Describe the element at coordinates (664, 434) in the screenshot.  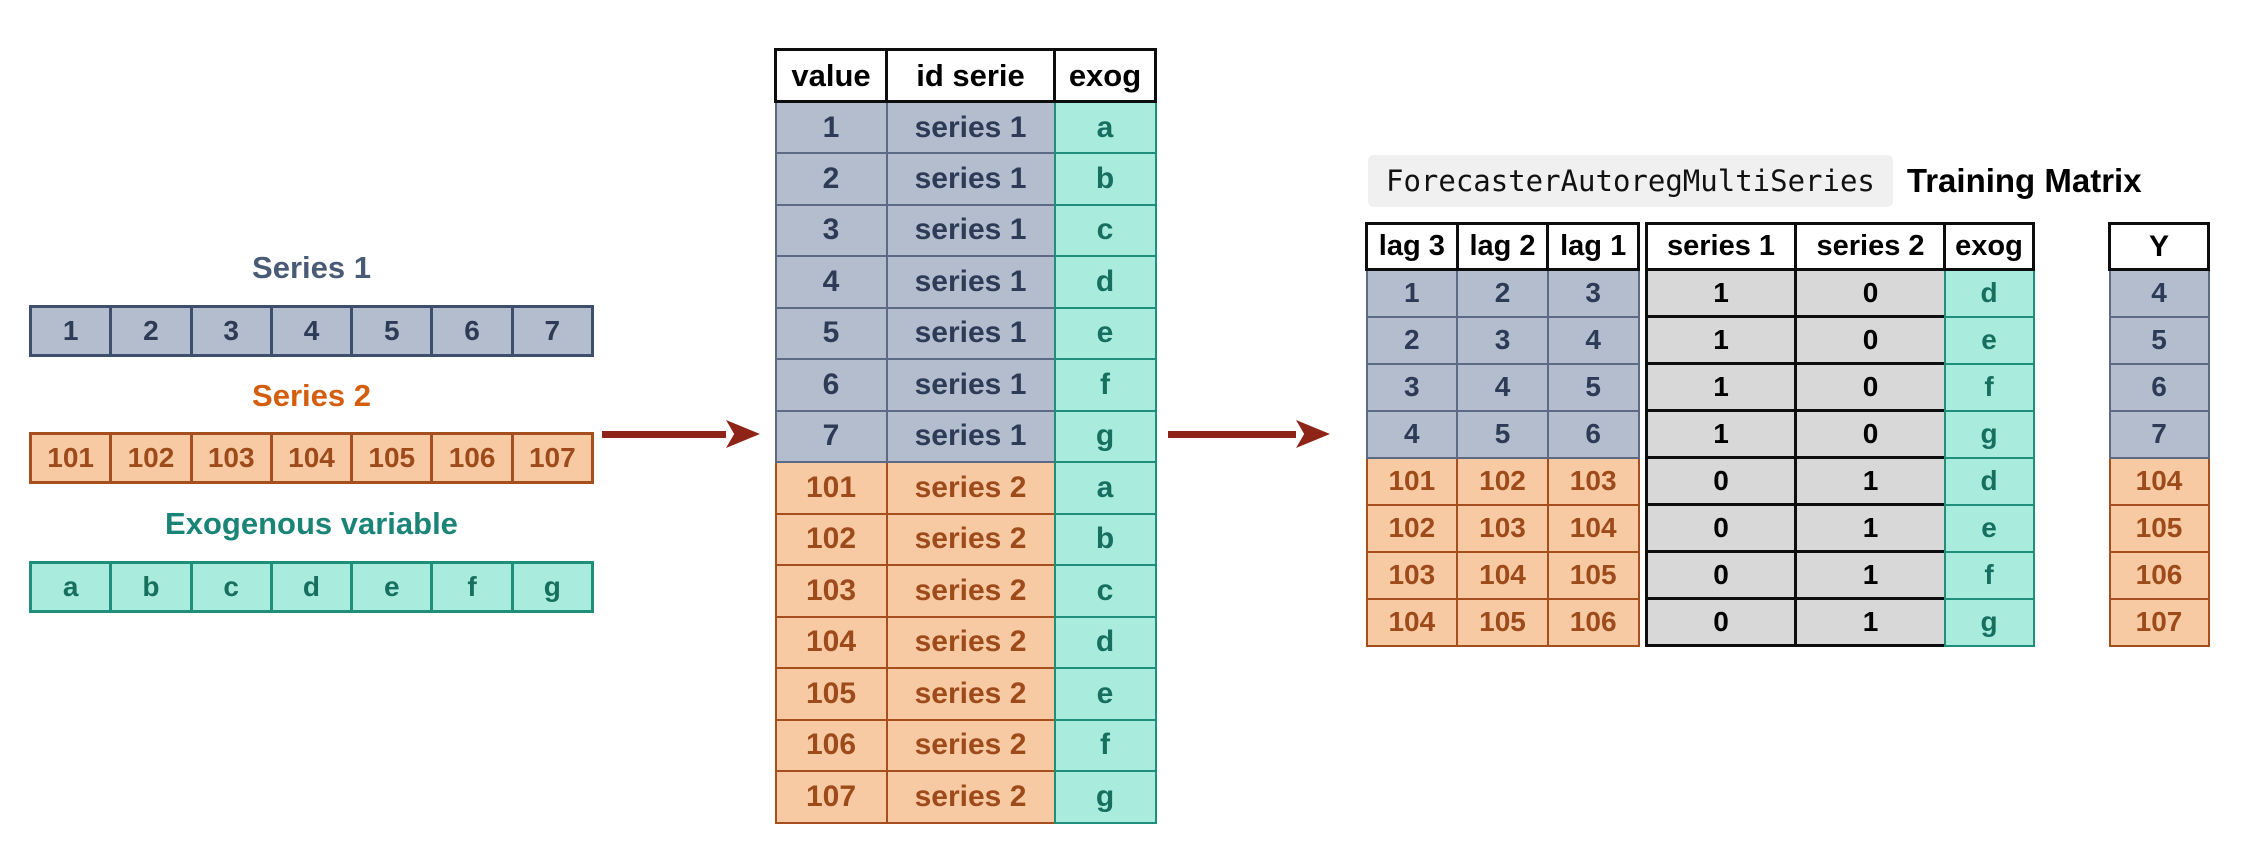
I see `arrow-shaft` at that location.